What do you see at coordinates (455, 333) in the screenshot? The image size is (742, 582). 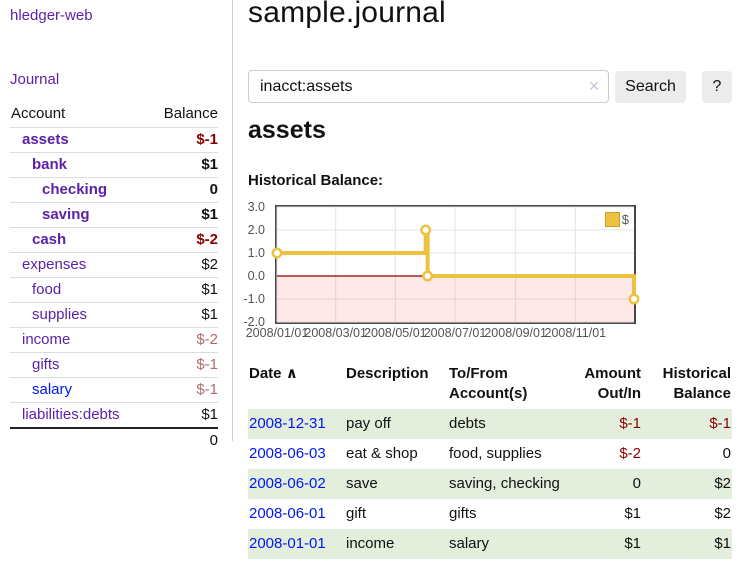 I see `x-tick-label: 2008/07/01` at bounding box center [455, 333].